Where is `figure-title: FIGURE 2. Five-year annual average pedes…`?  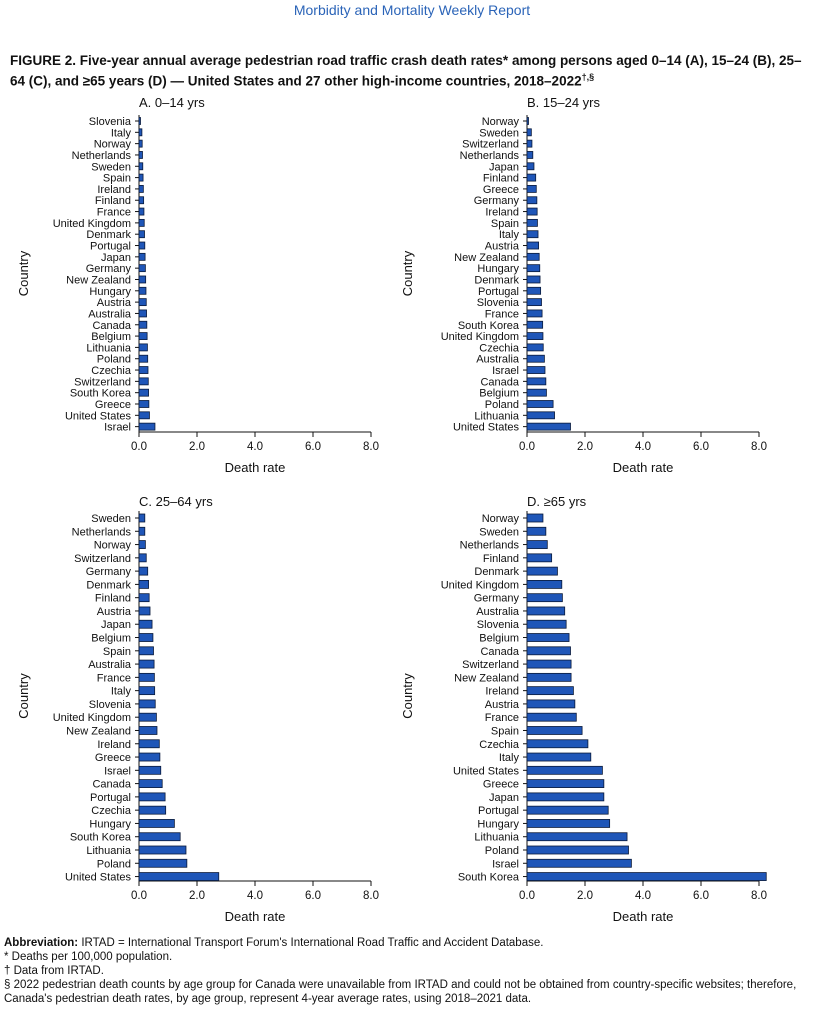
figure-title: FIGURE 2. Five-year annual average pedes… is located at coordinates (413, 71).